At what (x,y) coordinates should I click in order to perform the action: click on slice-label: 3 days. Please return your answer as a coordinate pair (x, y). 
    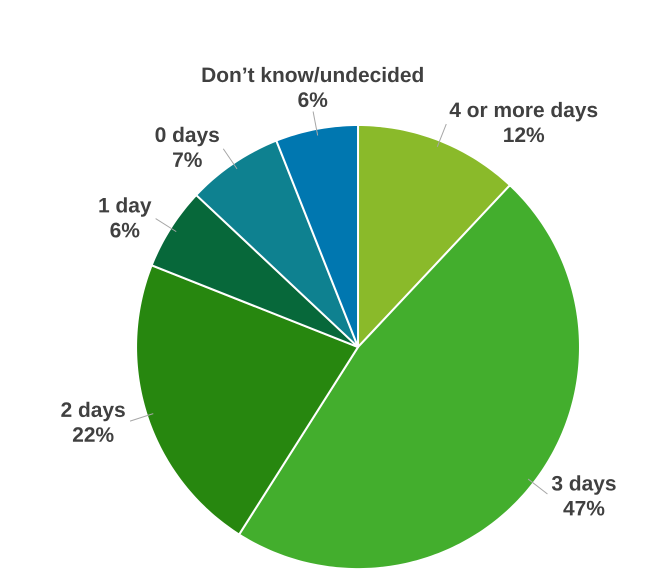
    Looking at the image, I should click on (584, 485).